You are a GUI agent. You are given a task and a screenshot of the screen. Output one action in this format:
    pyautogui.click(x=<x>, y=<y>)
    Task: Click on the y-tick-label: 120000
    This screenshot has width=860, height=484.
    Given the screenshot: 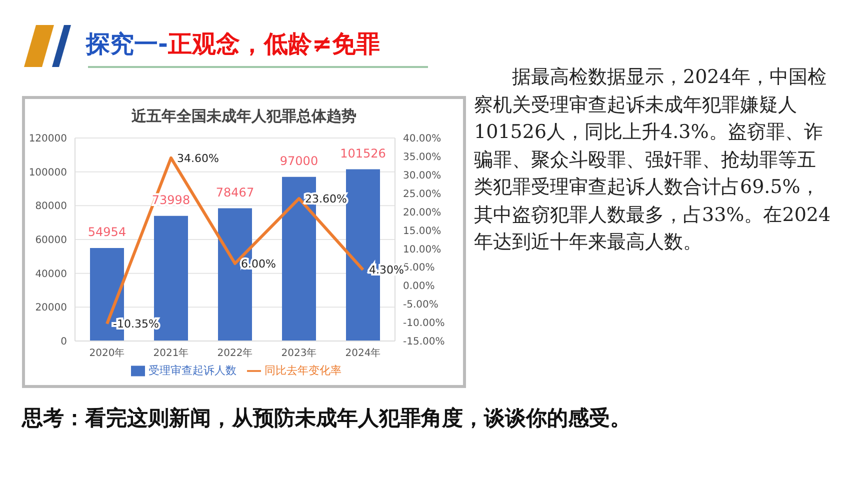 What is the action you would take?
    pyautogui.click(x=47, y=139)
    